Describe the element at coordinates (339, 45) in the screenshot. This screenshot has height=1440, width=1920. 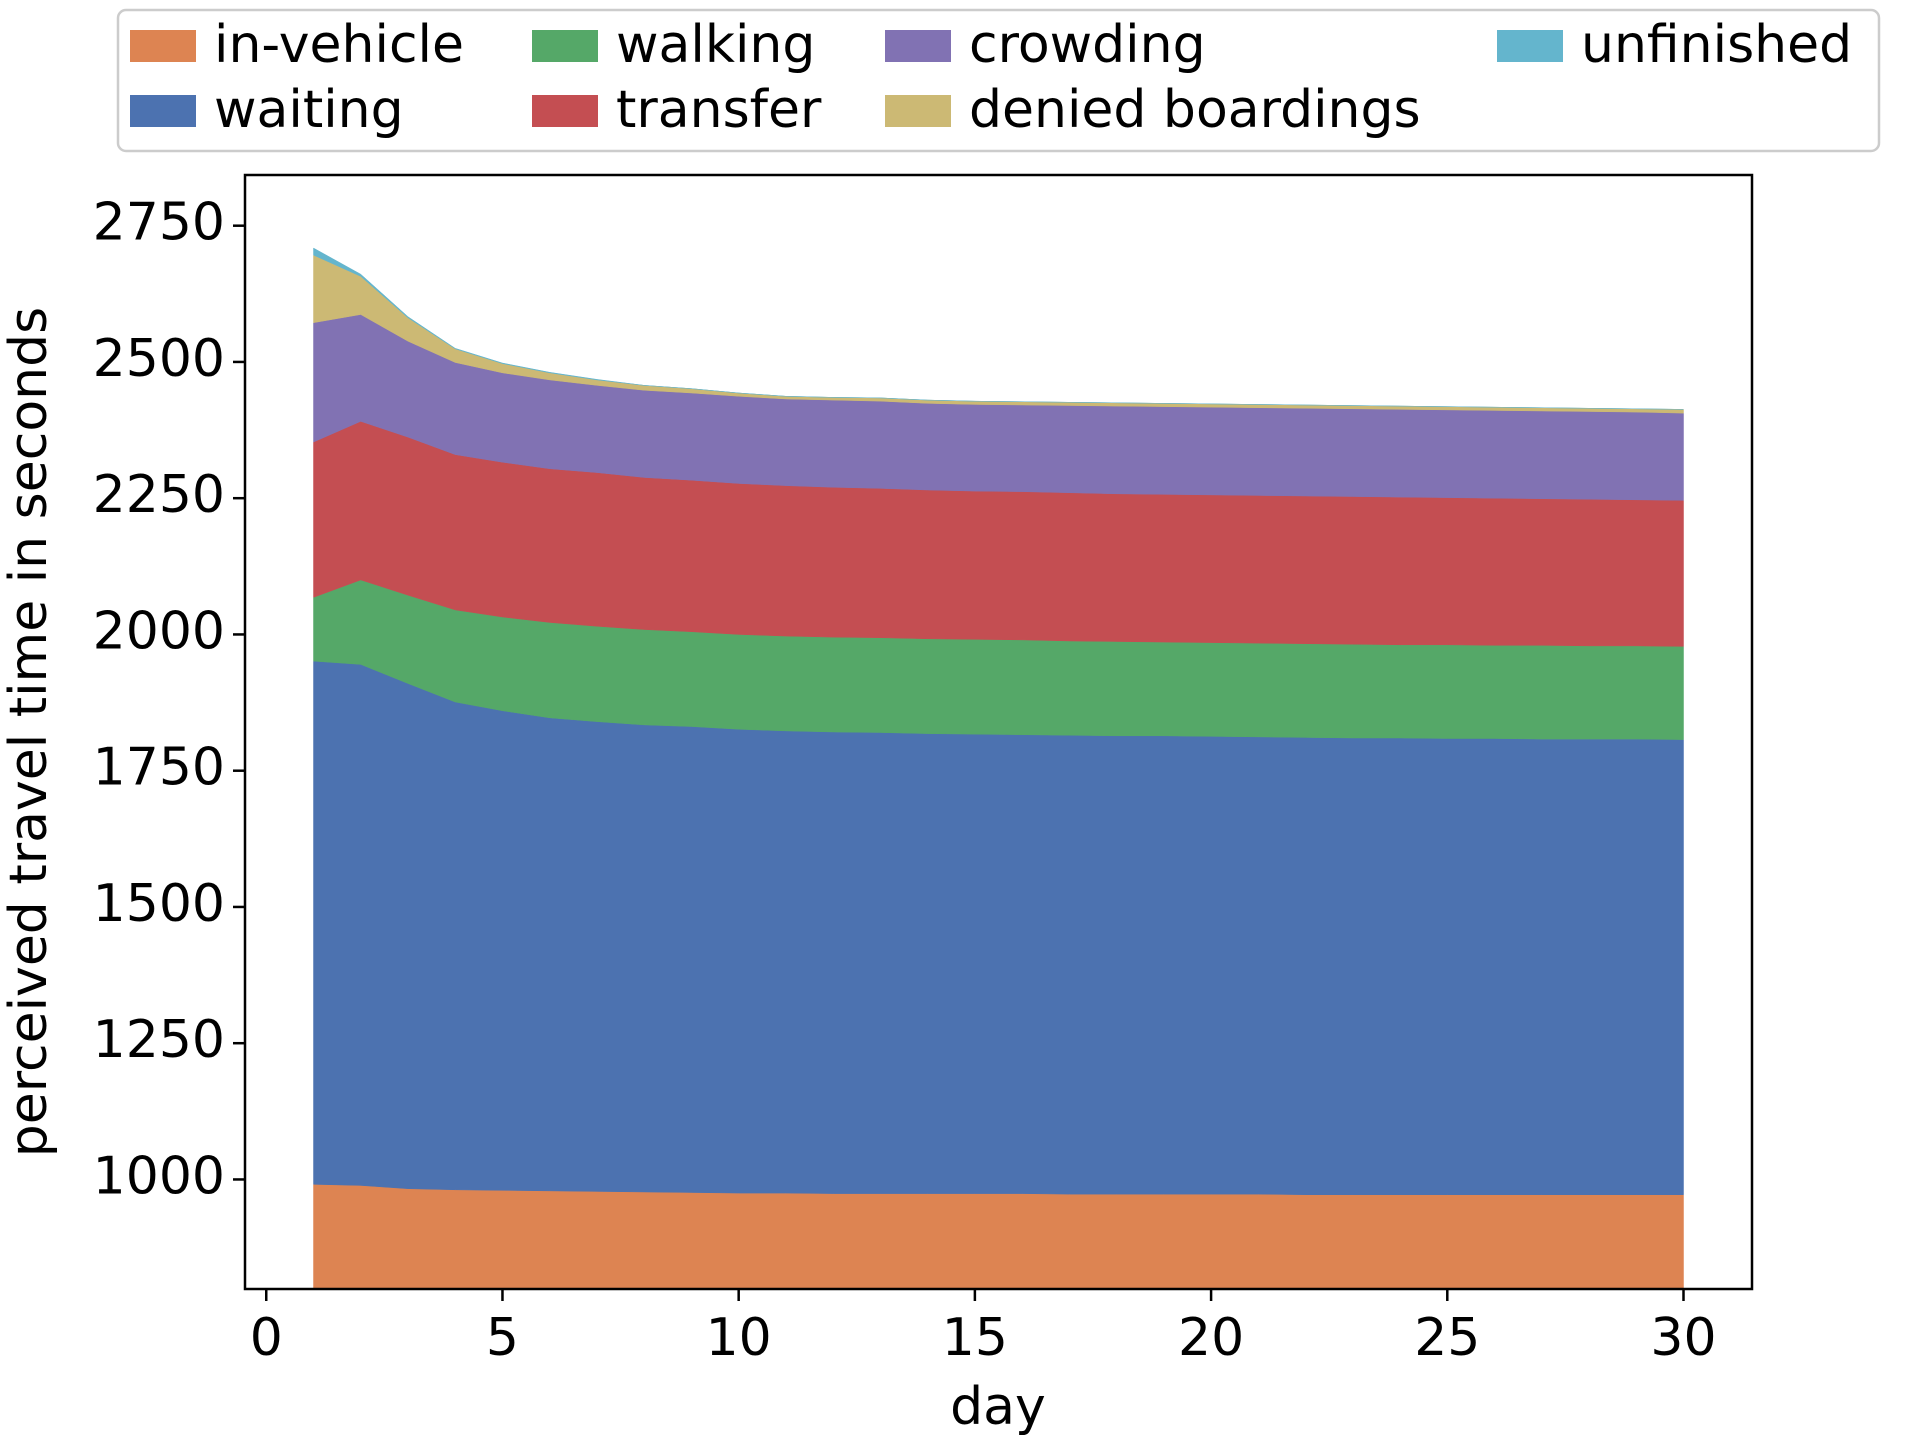
I see `legend-label: in-vehicle` at that location.